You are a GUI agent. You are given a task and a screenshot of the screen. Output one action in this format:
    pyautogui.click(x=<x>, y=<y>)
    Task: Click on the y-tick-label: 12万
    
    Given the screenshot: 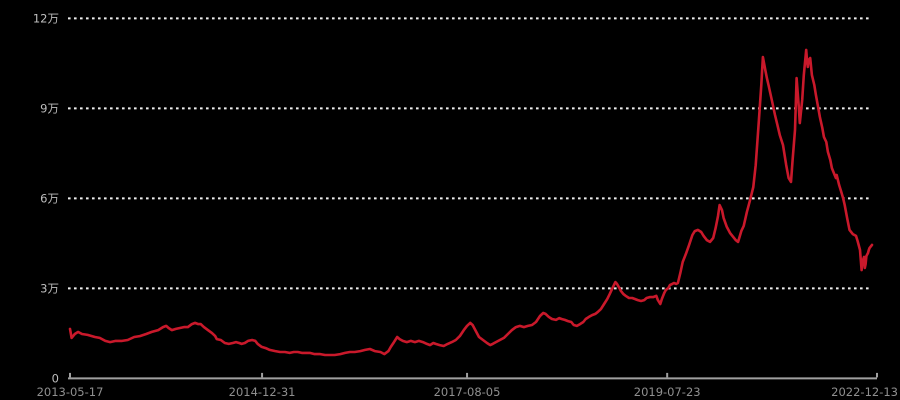 What is the action you would take?
    pyautogui.click(x=46, y=18)
    